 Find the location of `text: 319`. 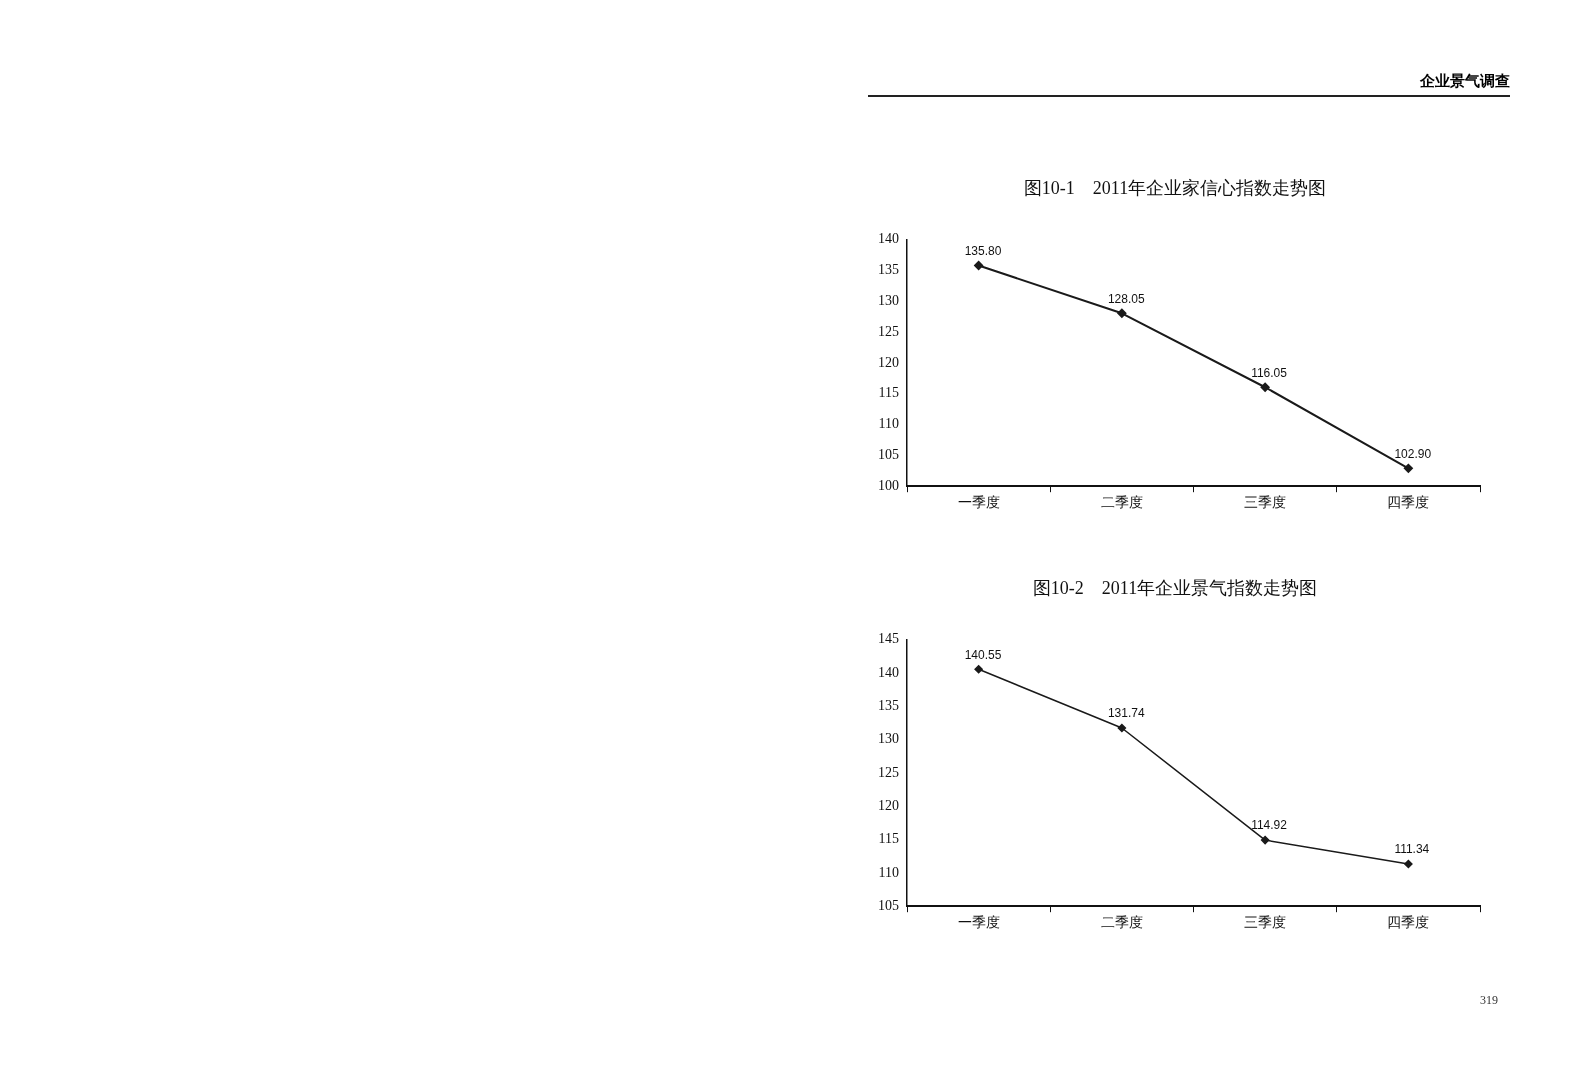

text: 319 is located at coordinates (1489, 1000).